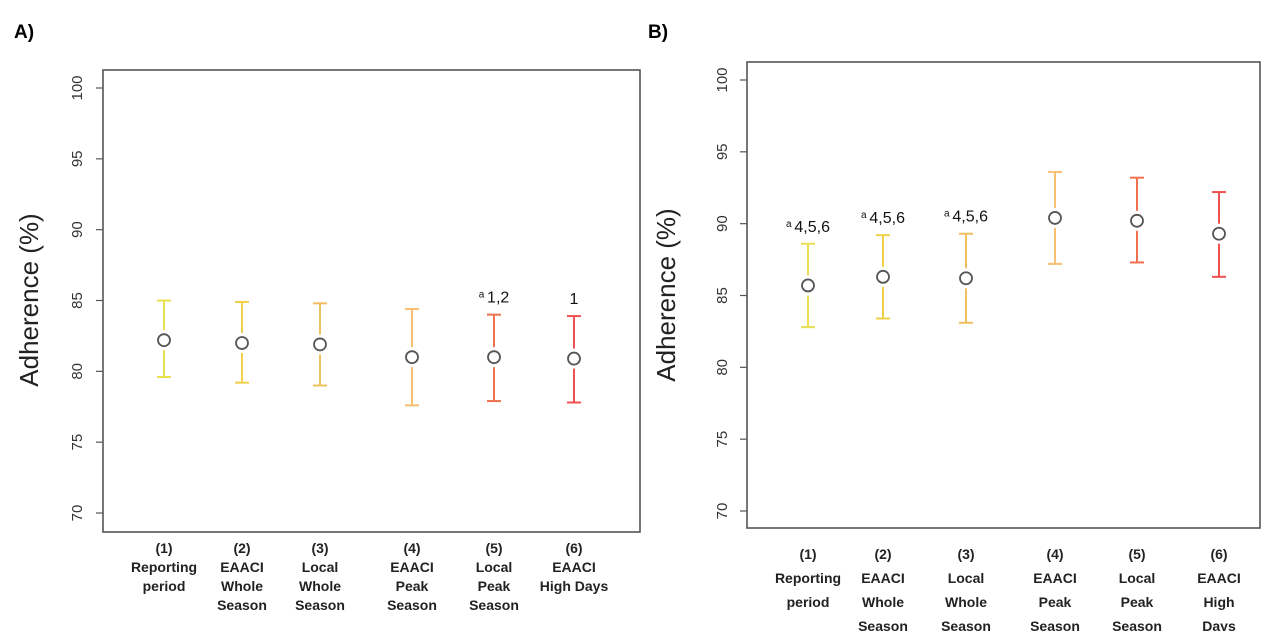  I want to click on x-category-label: High Days, so click(574, 586).